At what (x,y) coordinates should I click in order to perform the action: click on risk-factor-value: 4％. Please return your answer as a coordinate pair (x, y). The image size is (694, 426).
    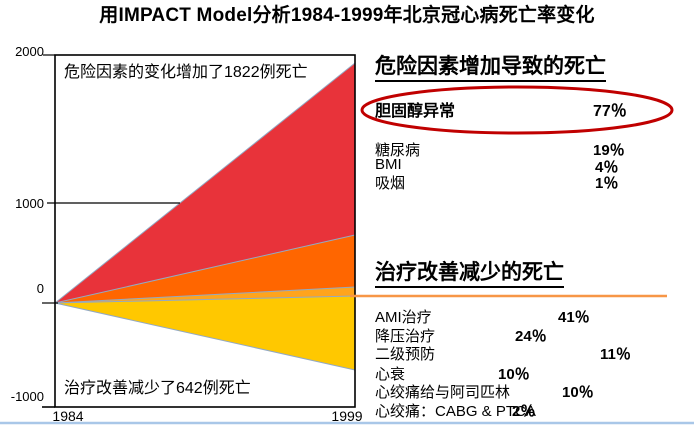
    Looking at the image, I should click on (607, 167).